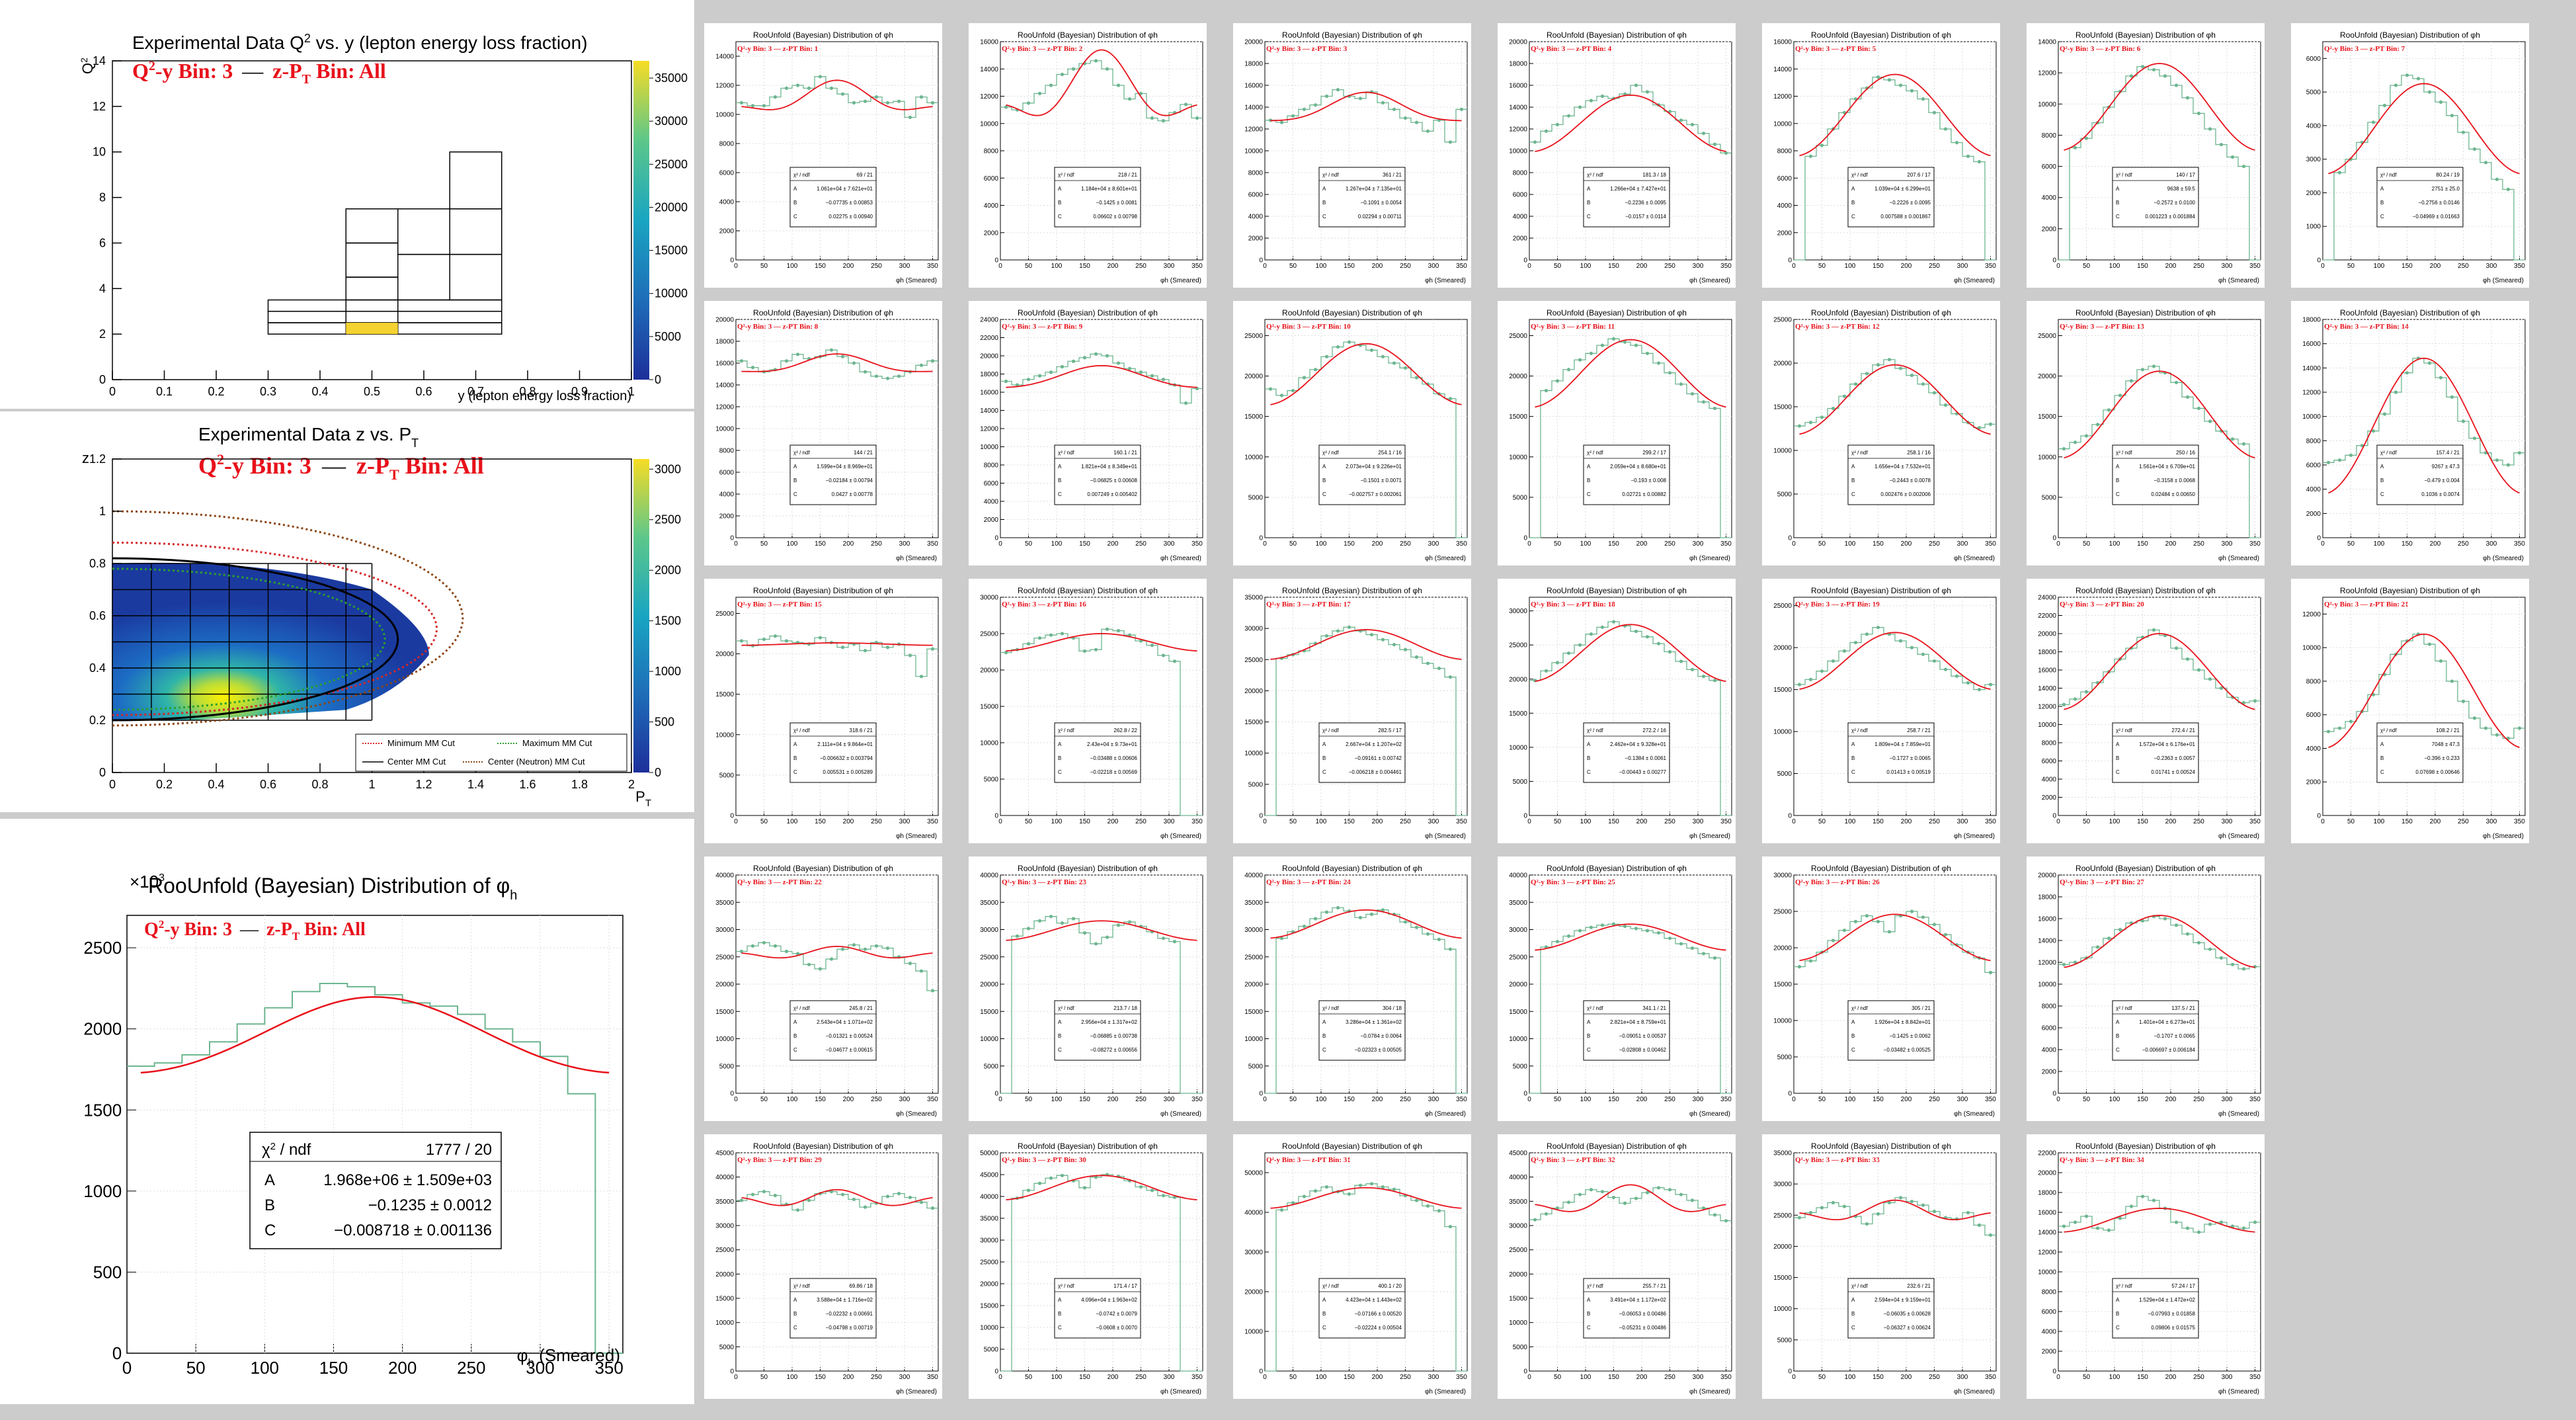 The height and width of the screenshot is (1420, 2576). Describe the element at coordinates (97, 563) in the screenshot. I see `zpt-ytick-label: 0.8` at that location.